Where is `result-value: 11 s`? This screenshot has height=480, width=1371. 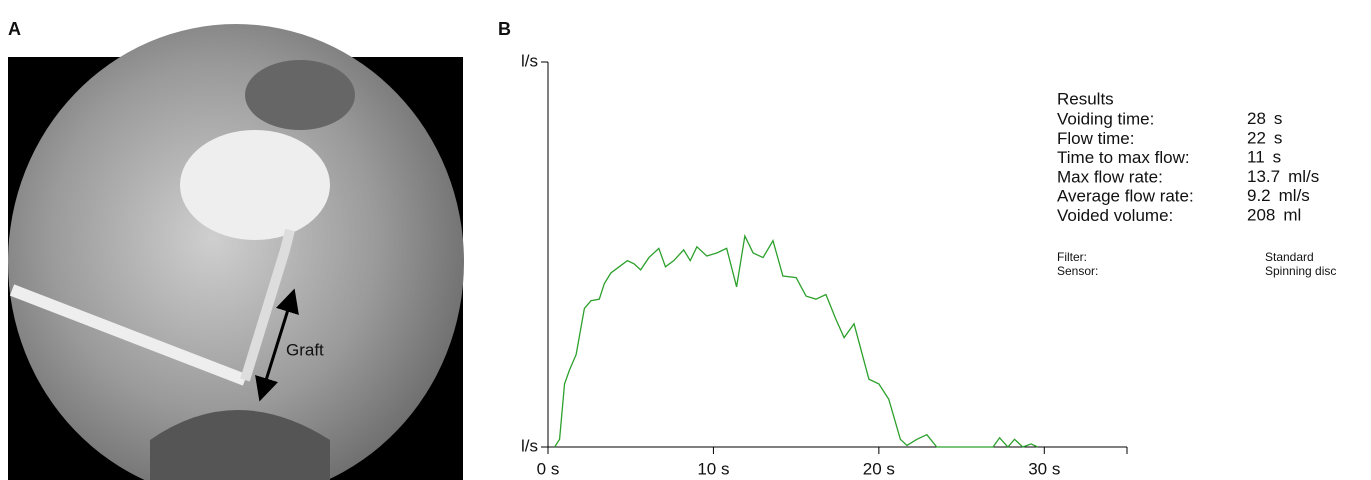
result-value: 11 s is located at coordinates (1264, 157).